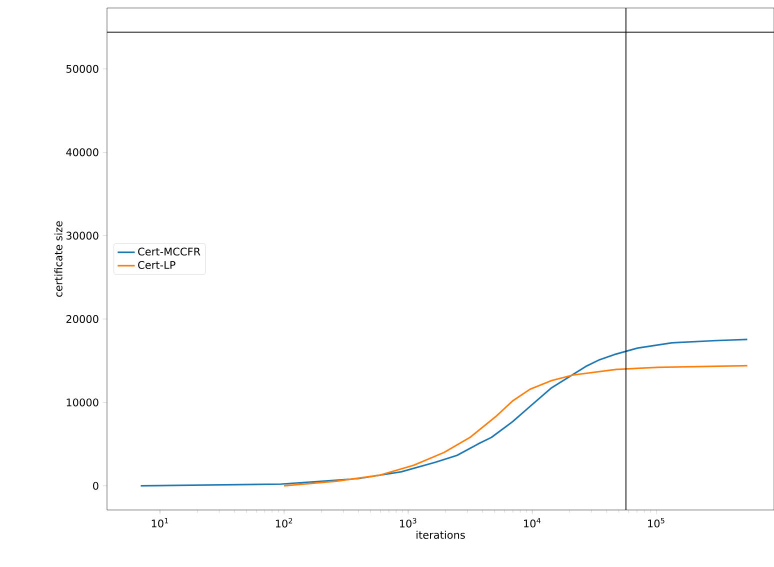 The width and height of the screenshot is (774, 567). What do you see at coordinates (82, 152) in the screenshot?
I see `y-tick-label: 40000` at bounding box center [82, 152].